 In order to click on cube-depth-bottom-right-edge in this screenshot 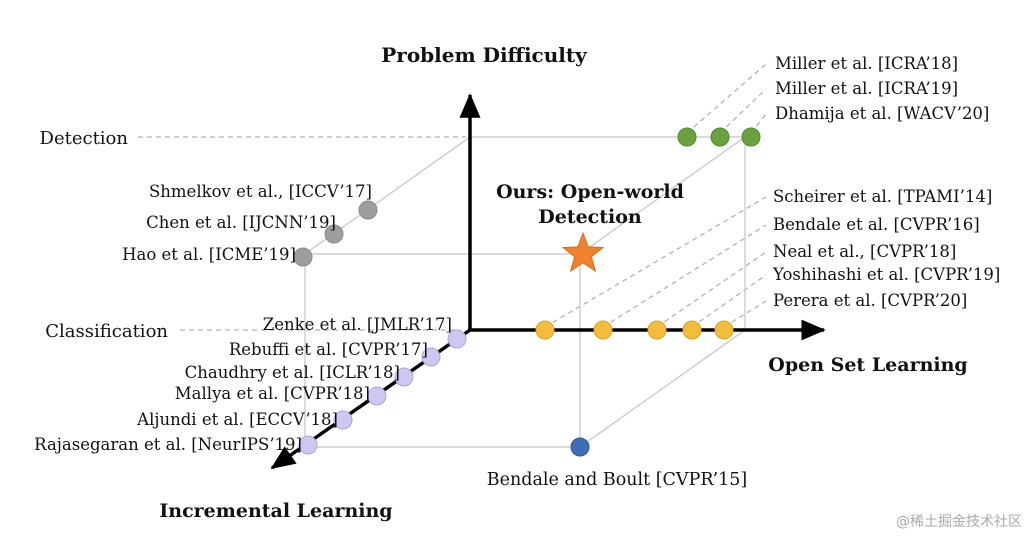, I will do `click(662, 388)`.